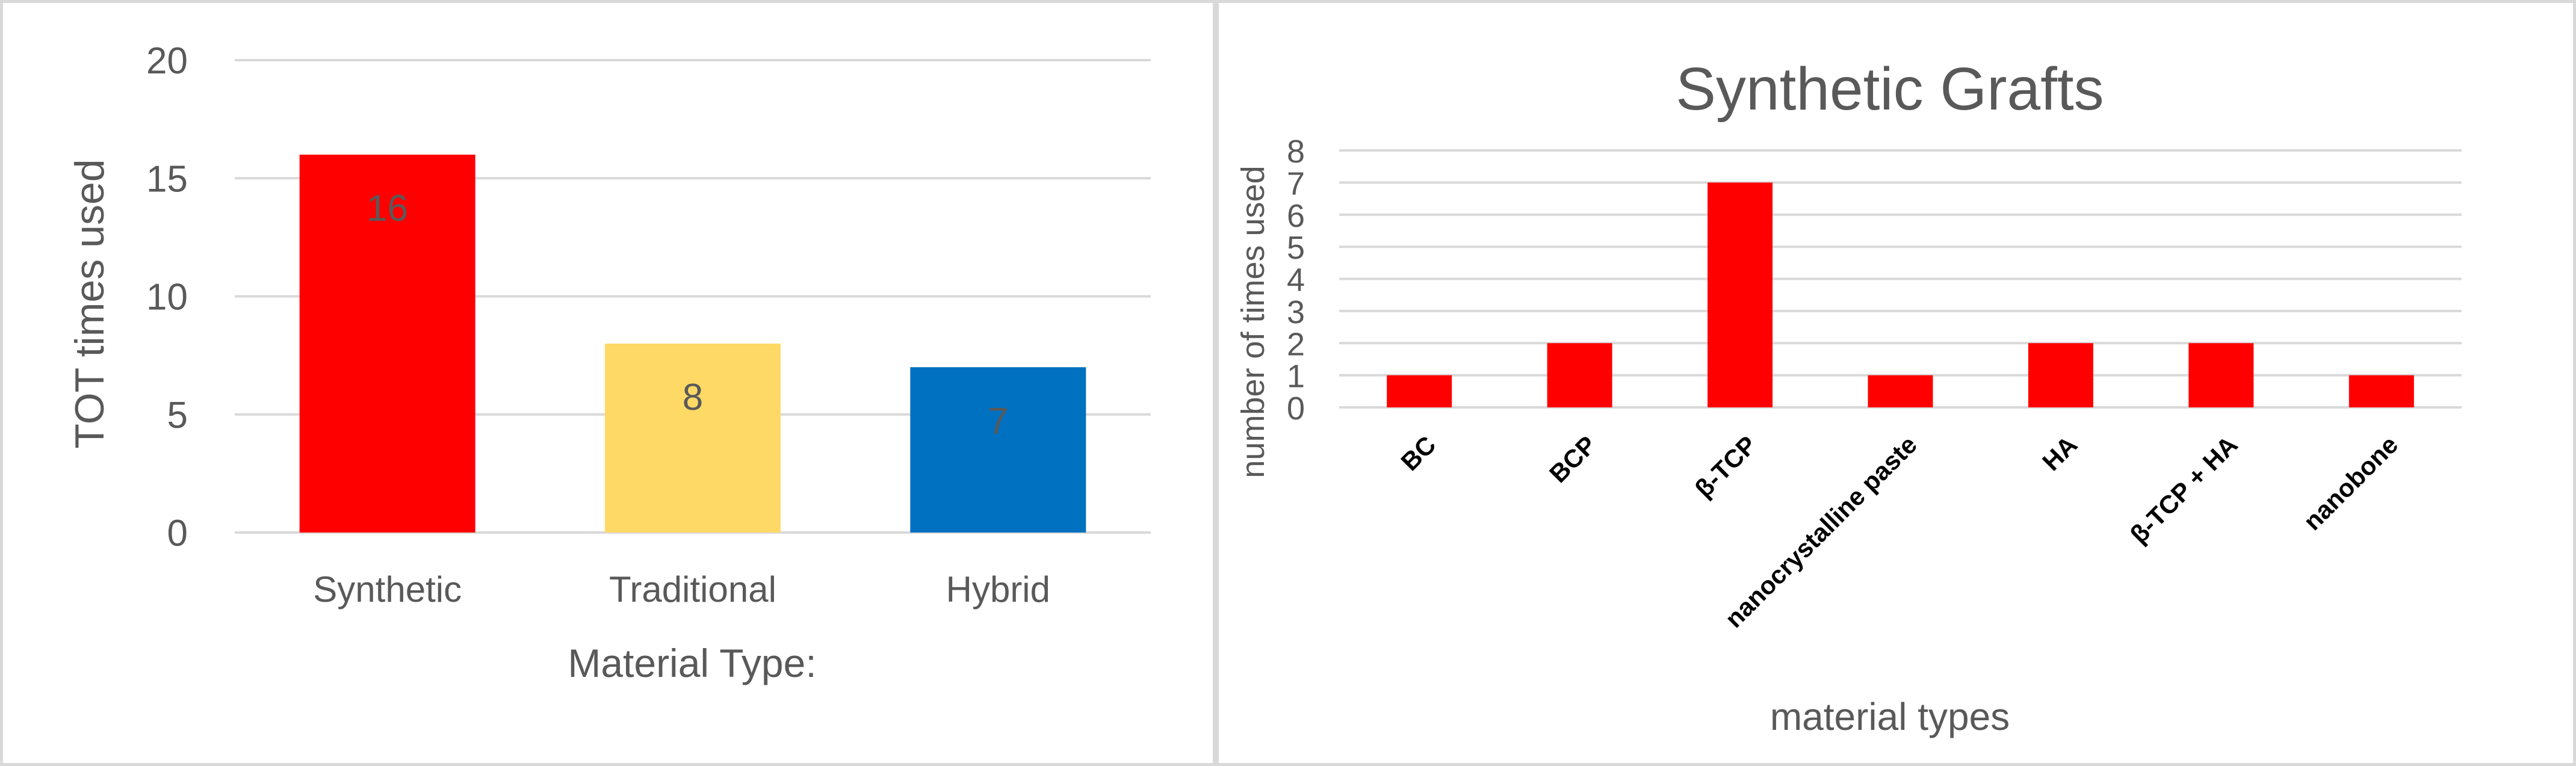  I want to click on data-label: 8, so click(693, 397).